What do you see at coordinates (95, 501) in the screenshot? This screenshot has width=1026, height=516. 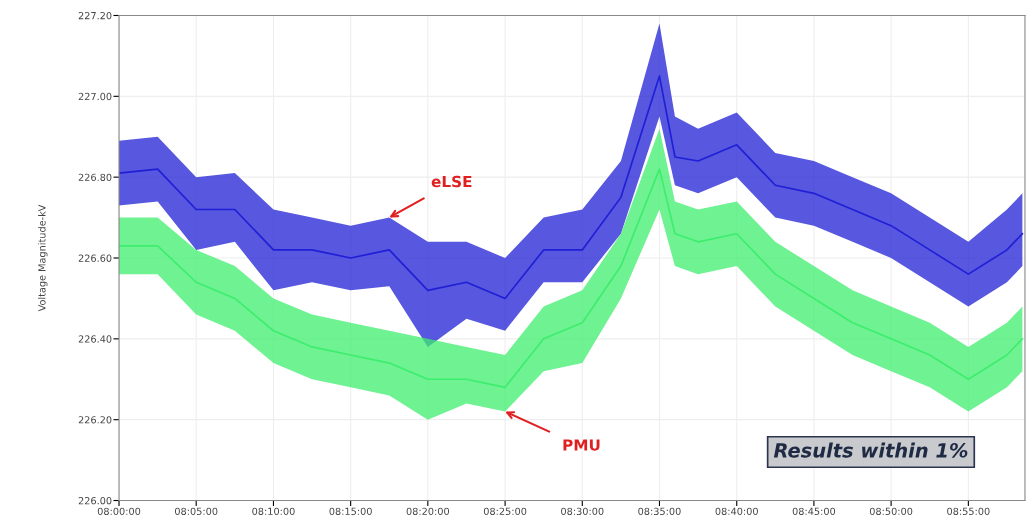 I see `y-tick-label: 226.00` at bounding box center [95, 501].